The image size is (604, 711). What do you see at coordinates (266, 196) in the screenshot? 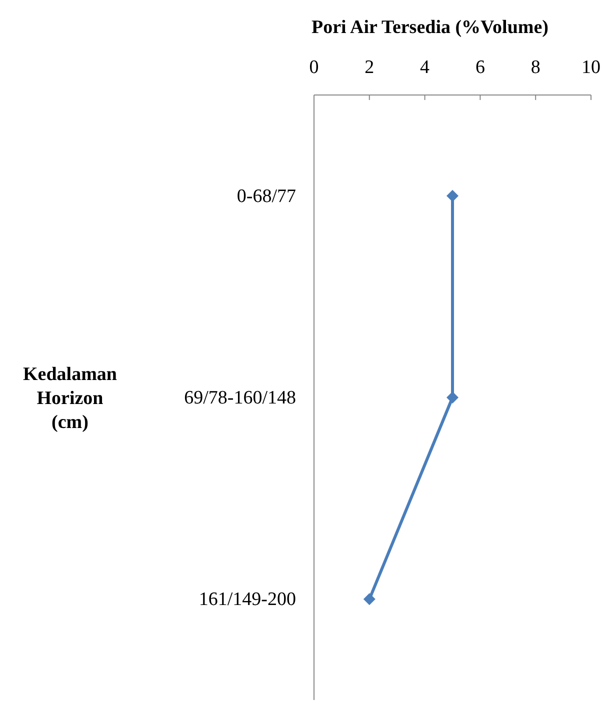
I see `y-tick-label: 0-68/77` at bounding box center [266, 196].